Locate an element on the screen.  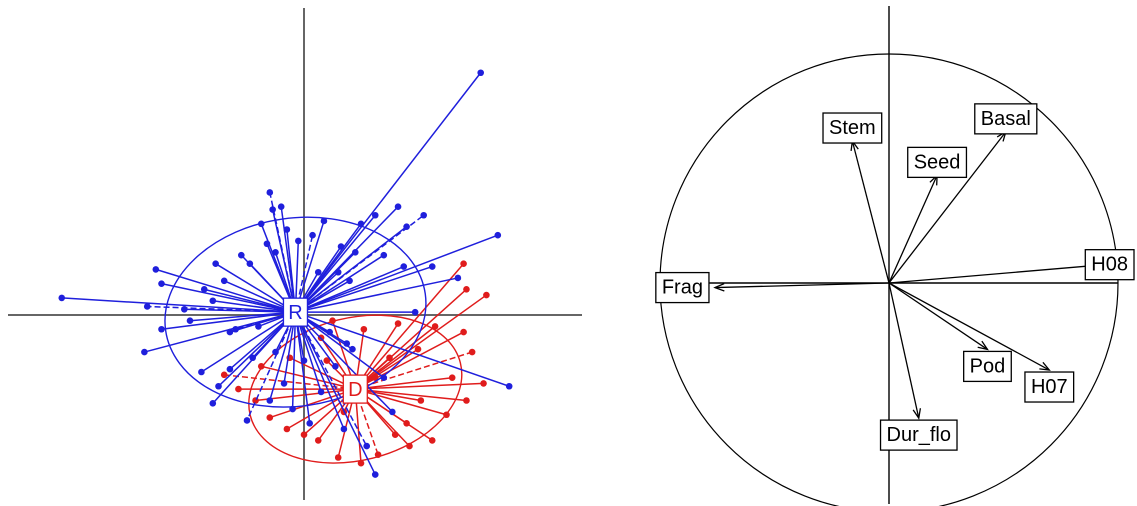
group-label-d: D is located at coordinates (355, 389).